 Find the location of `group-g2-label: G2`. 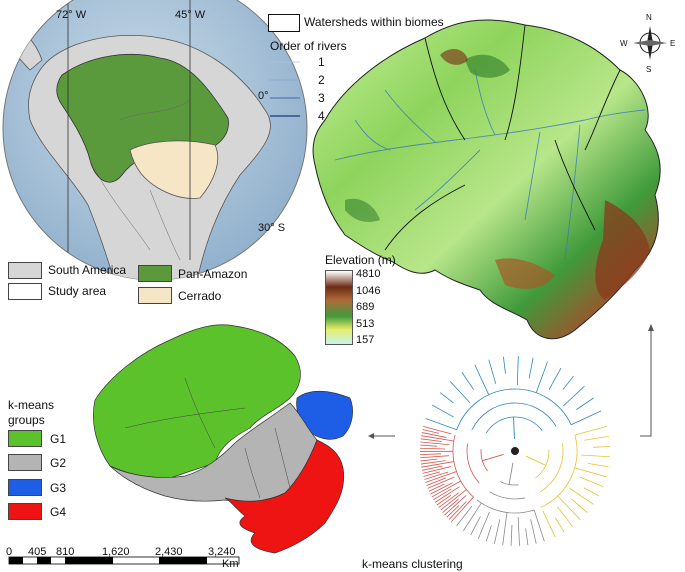

group-g2-label: G2 is located at coordinates (58, 463).